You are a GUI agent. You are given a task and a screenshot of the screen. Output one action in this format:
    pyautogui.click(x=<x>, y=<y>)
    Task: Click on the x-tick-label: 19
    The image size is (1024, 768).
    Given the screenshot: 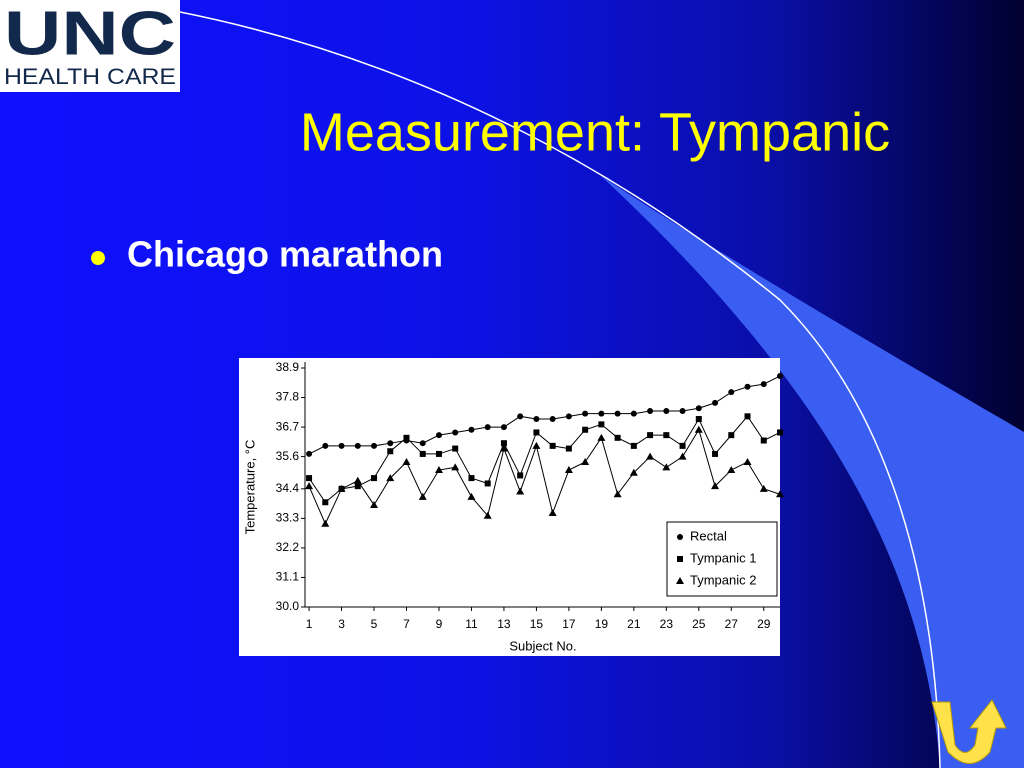 What is the action you would take?
    pyautogui.click(x=602, y=624)
    